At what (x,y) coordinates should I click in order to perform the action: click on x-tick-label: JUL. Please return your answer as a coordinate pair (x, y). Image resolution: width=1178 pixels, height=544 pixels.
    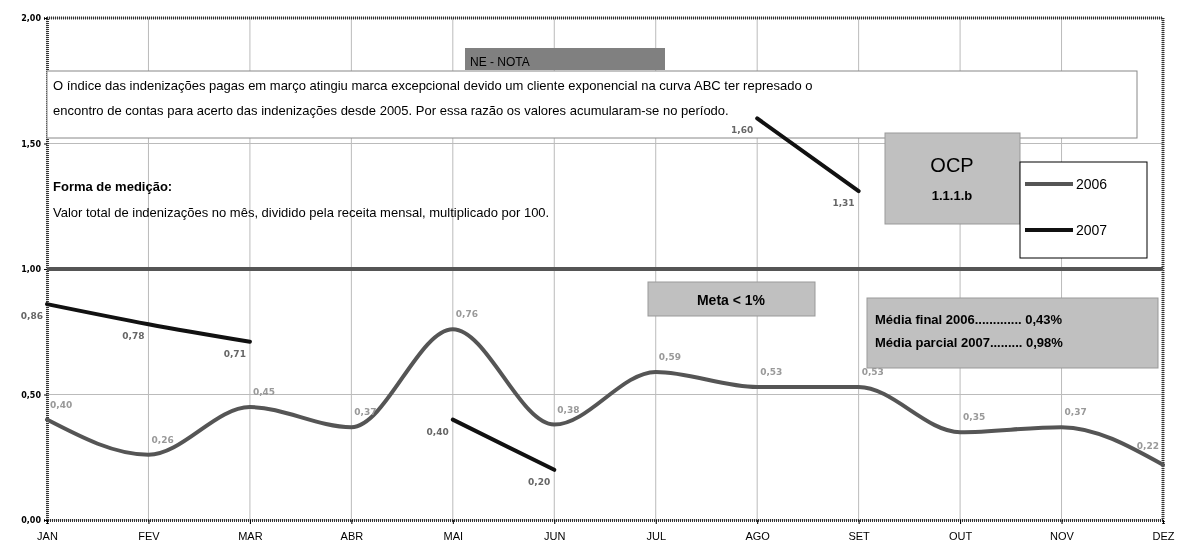
    Looking at the image, I should click on (656, 536).